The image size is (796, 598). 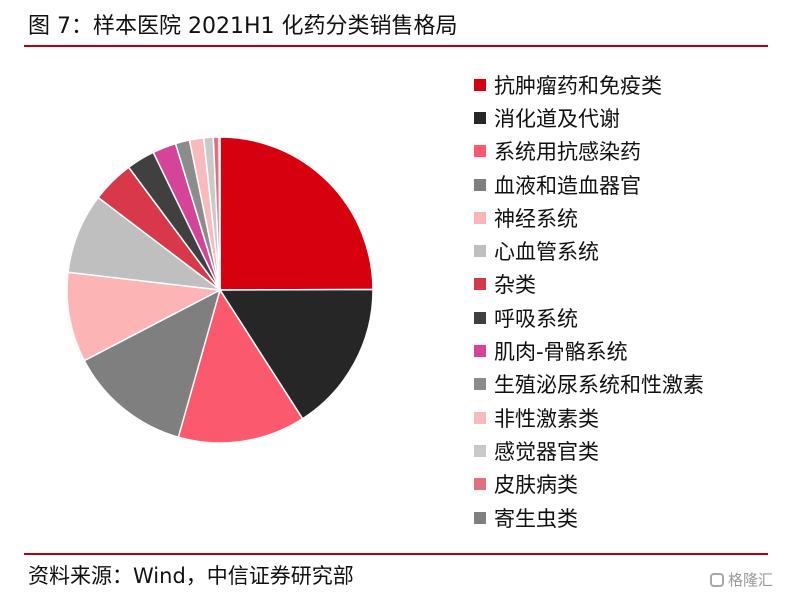 What do you see at coordinates (546, 252) in the screenshot?
I see `legend-label: 心血管系统` at bounding box center [546, 252].